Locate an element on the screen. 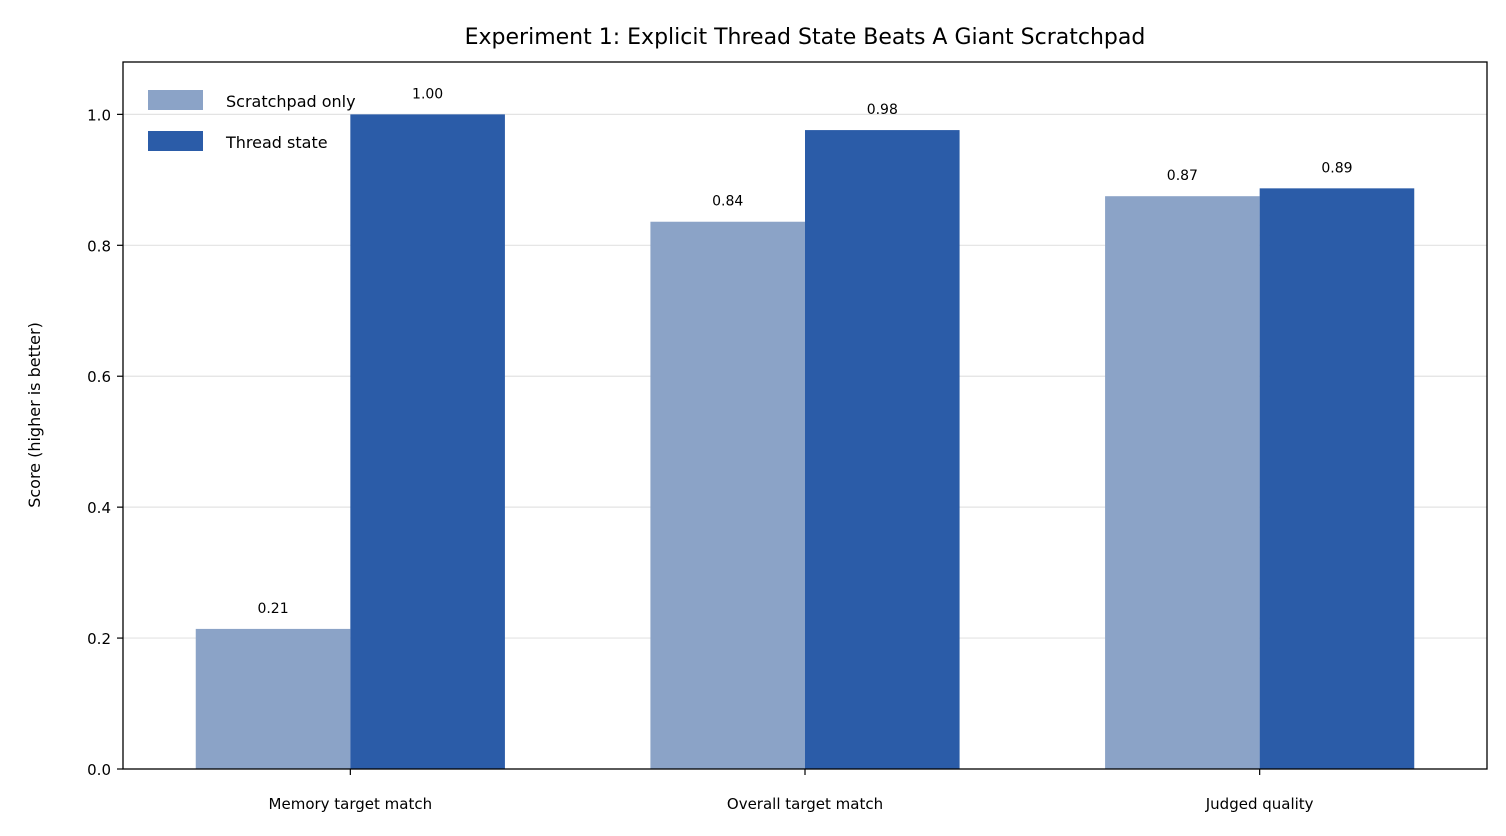 The image size is (1506, 836). y-tick-label: 0.2 is located at coordinates (99, 639).